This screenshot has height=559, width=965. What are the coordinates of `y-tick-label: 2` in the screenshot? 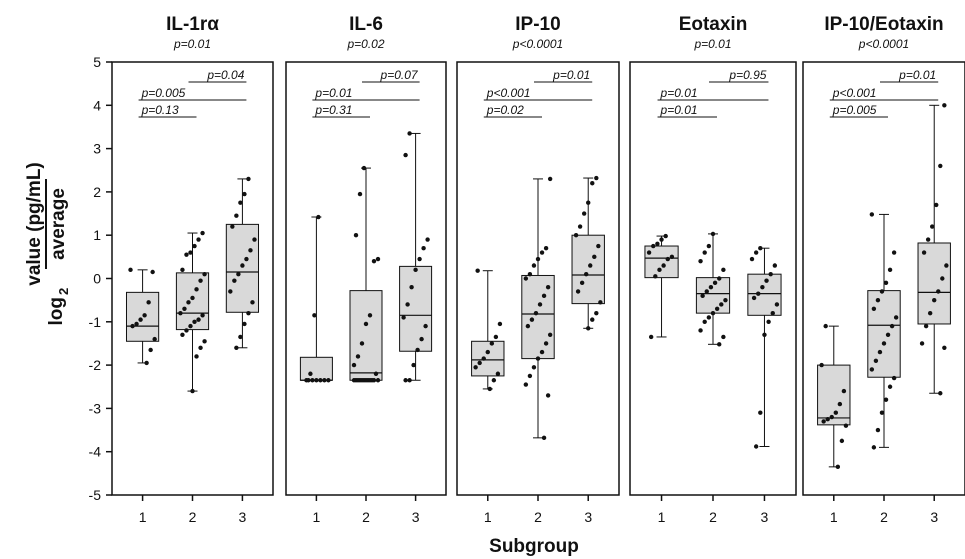 It's located at (97, 192).